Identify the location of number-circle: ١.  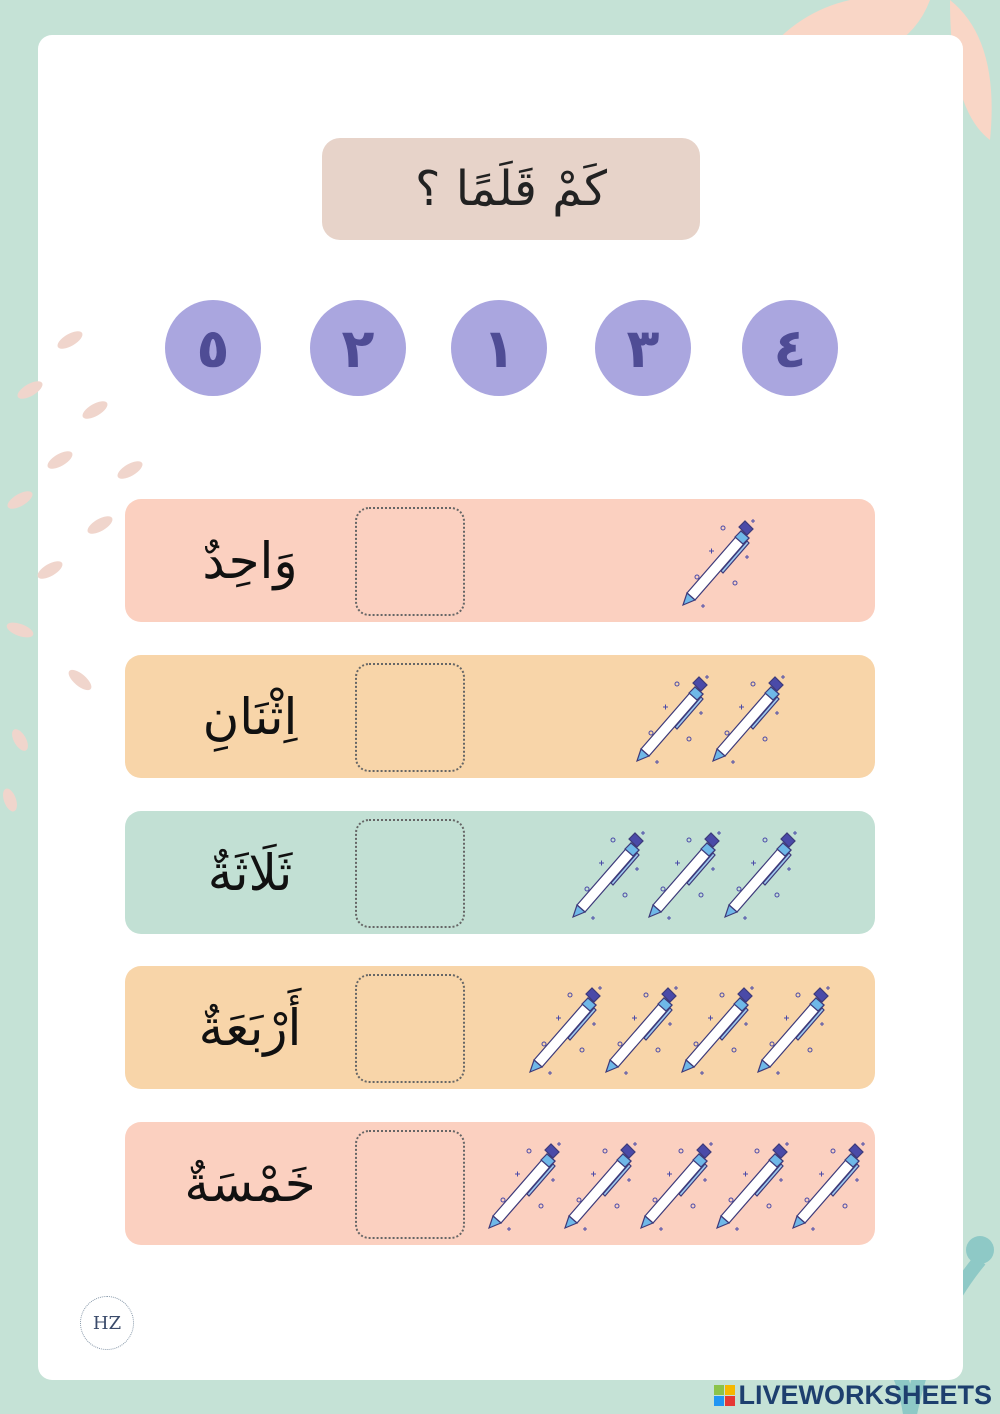
(499, 348).